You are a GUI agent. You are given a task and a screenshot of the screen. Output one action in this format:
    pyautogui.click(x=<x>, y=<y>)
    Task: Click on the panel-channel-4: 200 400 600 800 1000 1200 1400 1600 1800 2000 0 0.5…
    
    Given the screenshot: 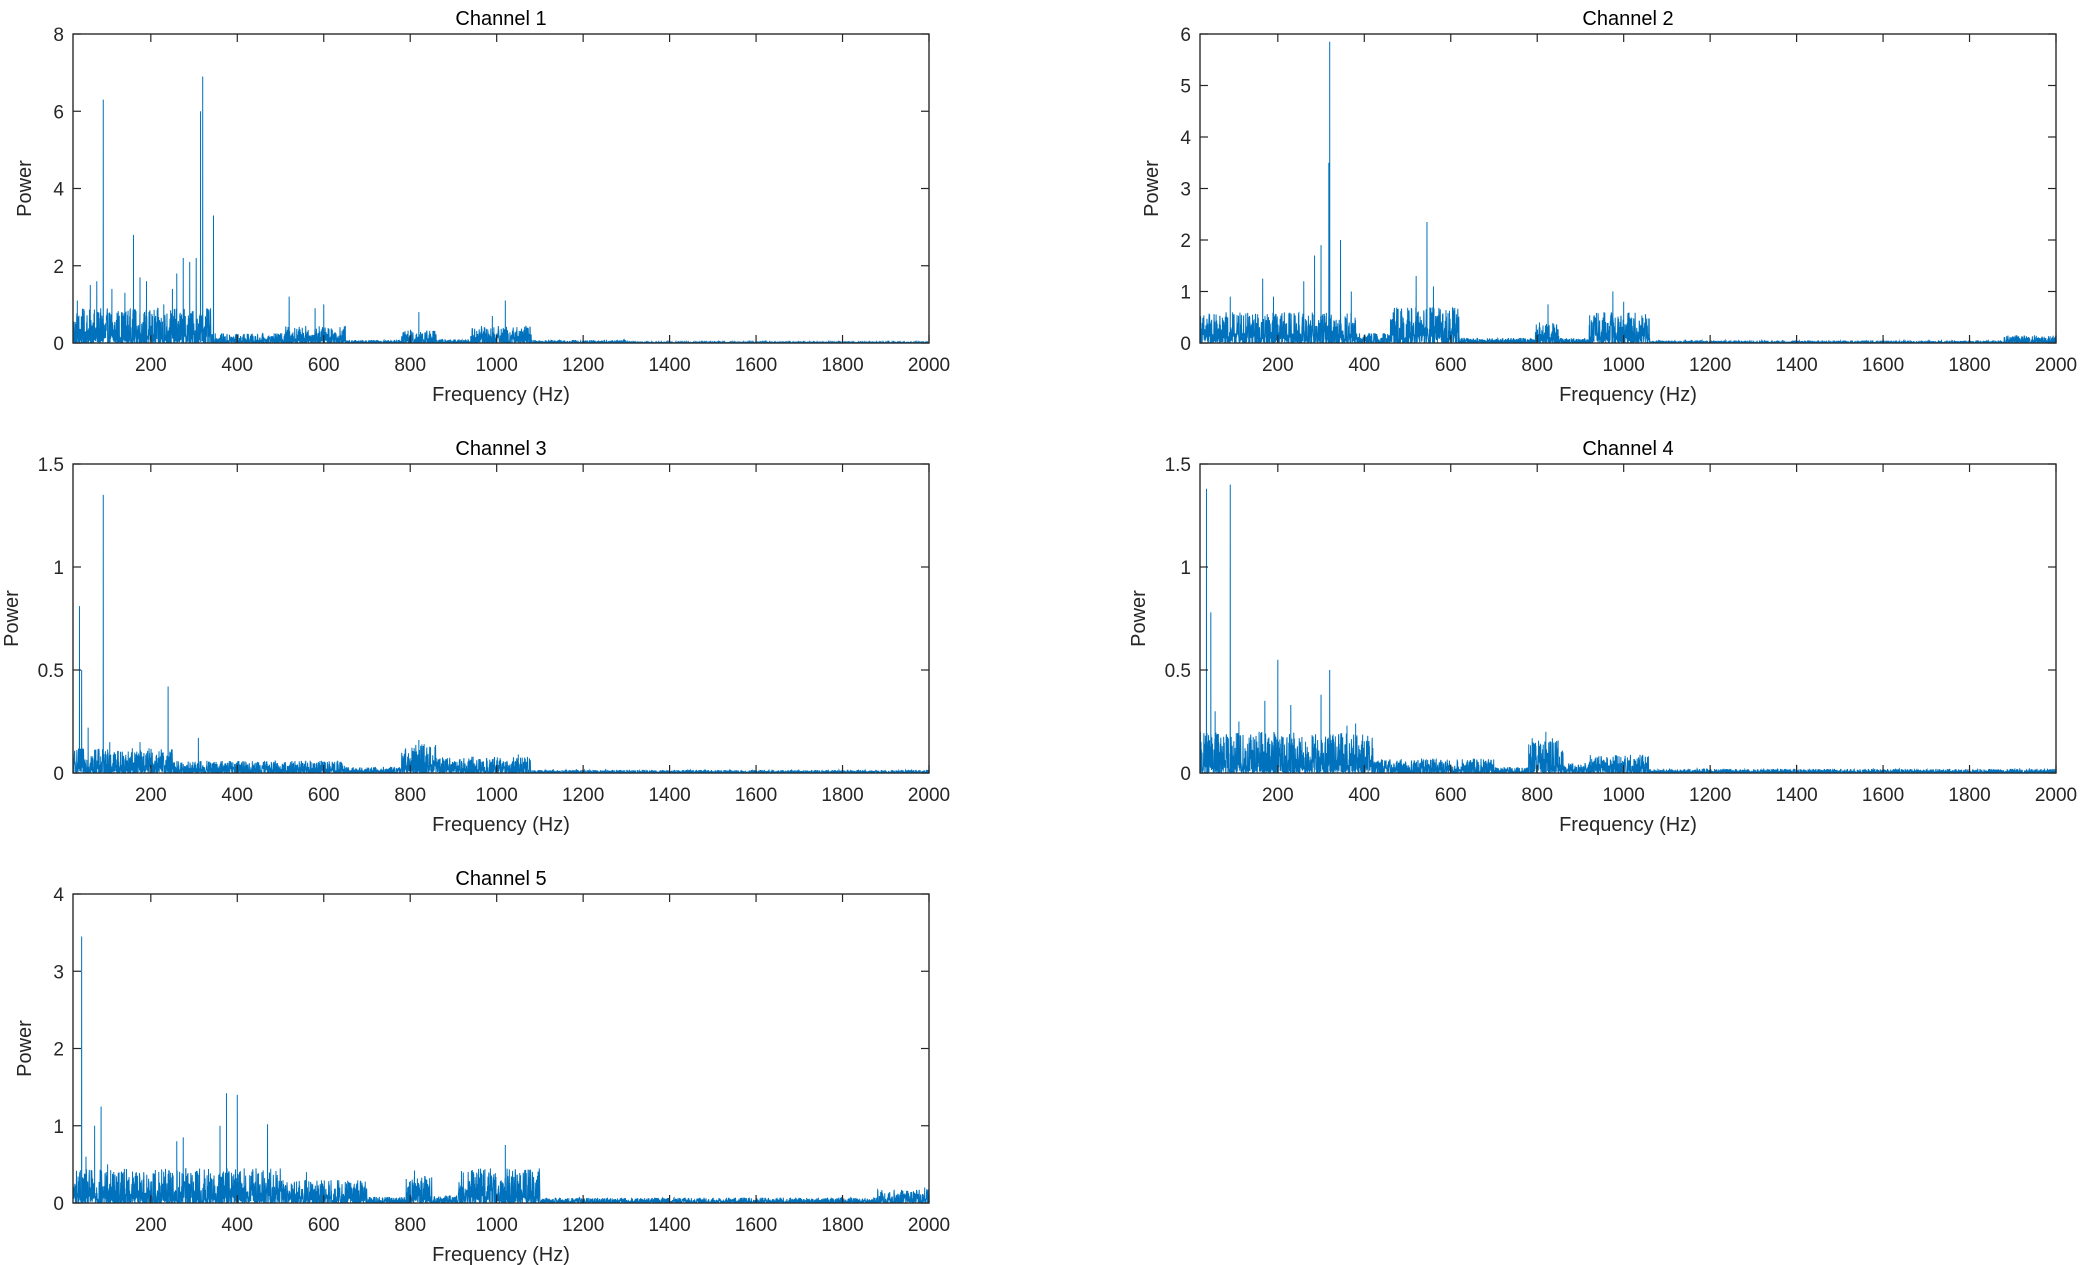 What is the action you would take?
    pyautogui.click(x=1602, y=637)
    